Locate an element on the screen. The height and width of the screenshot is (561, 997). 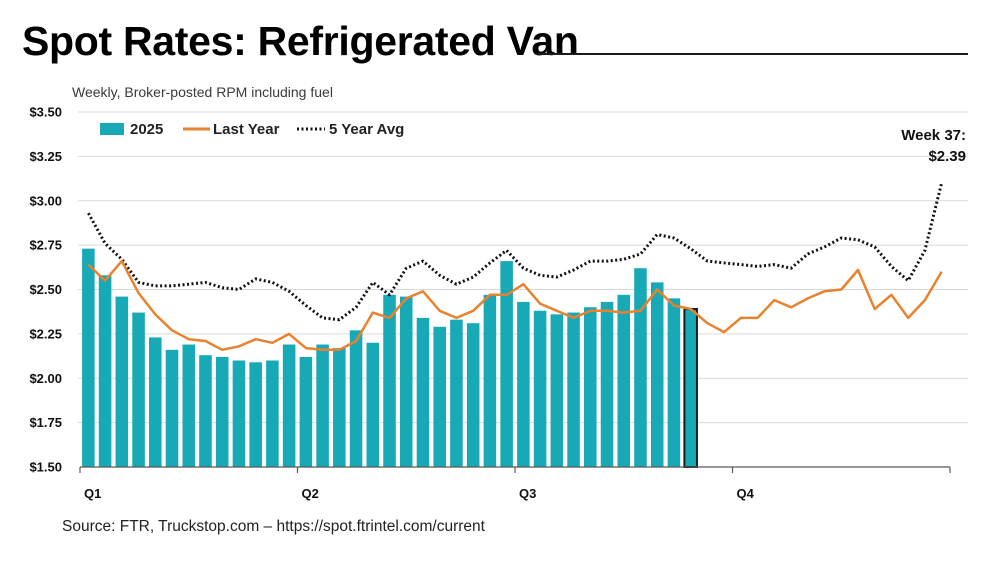
chart-subtitle: Weekly, Broker-posted RPM including fuel is located at coordinates (202, 92).